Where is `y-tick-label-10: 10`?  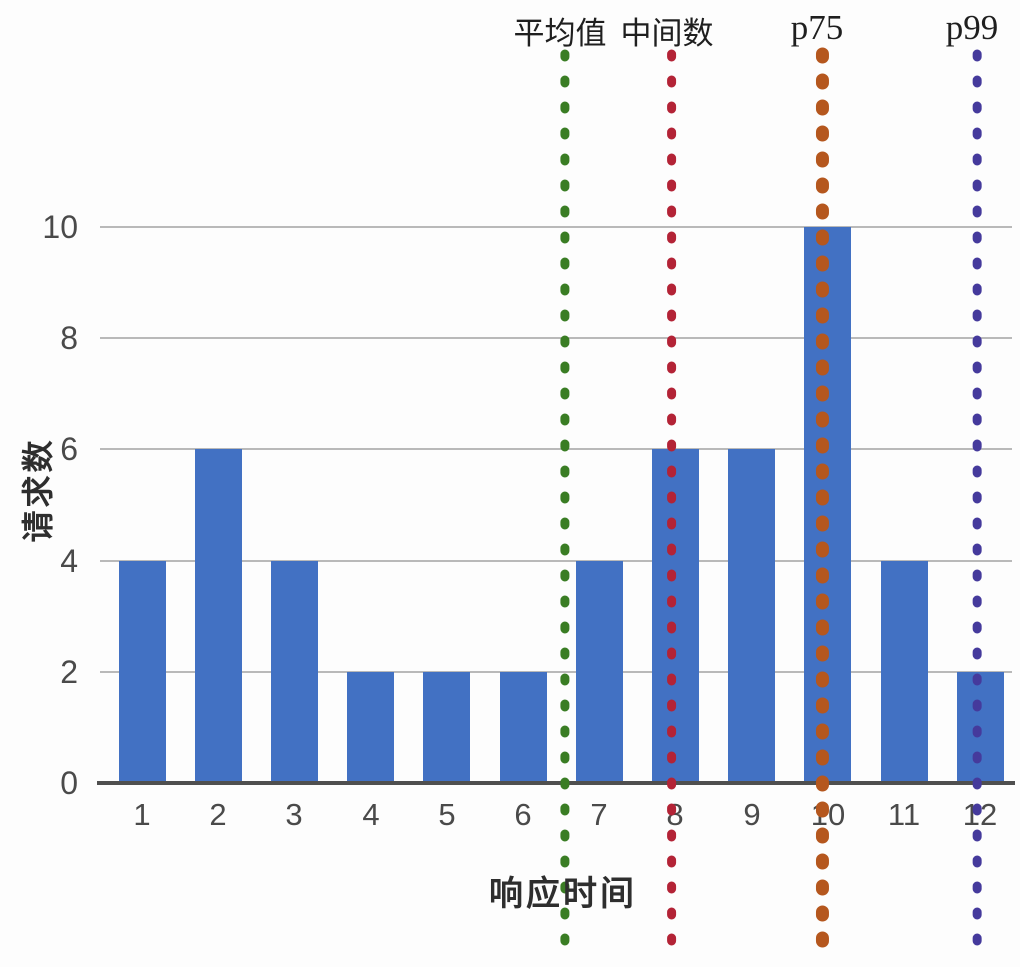 y-tick-label-10: 10 is located at coordinates (60, 227).